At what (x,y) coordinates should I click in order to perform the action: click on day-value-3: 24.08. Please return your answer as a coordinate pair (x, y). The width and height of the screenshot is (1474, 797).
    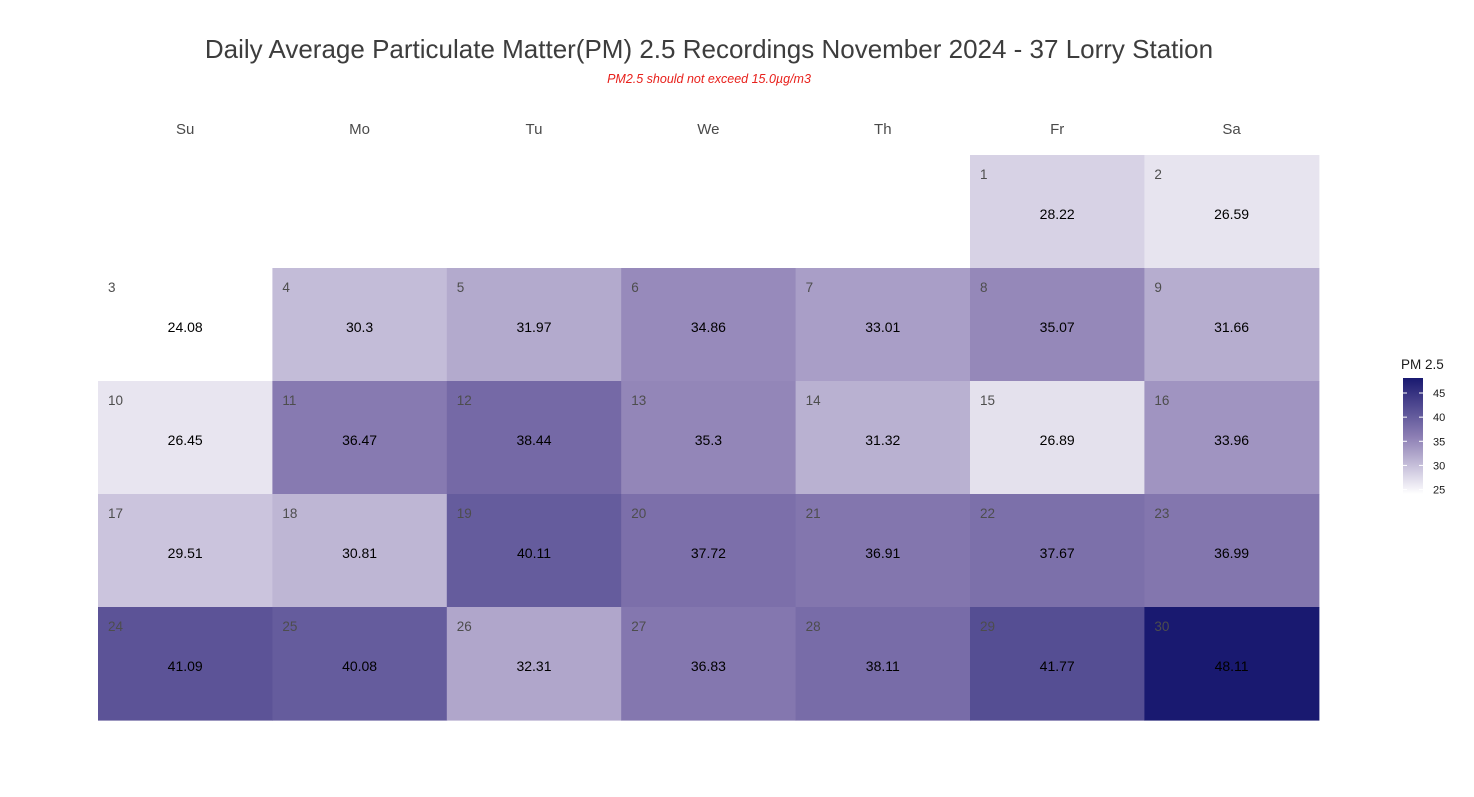
    Looking at the image, I should click on (185, 327).